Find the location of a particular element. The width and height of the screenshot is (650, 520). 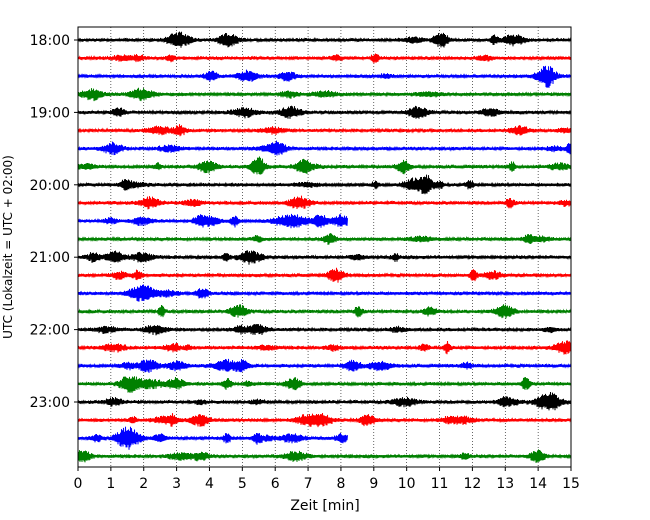

x-tick-label: 3 is located at coordinates (176, 484).